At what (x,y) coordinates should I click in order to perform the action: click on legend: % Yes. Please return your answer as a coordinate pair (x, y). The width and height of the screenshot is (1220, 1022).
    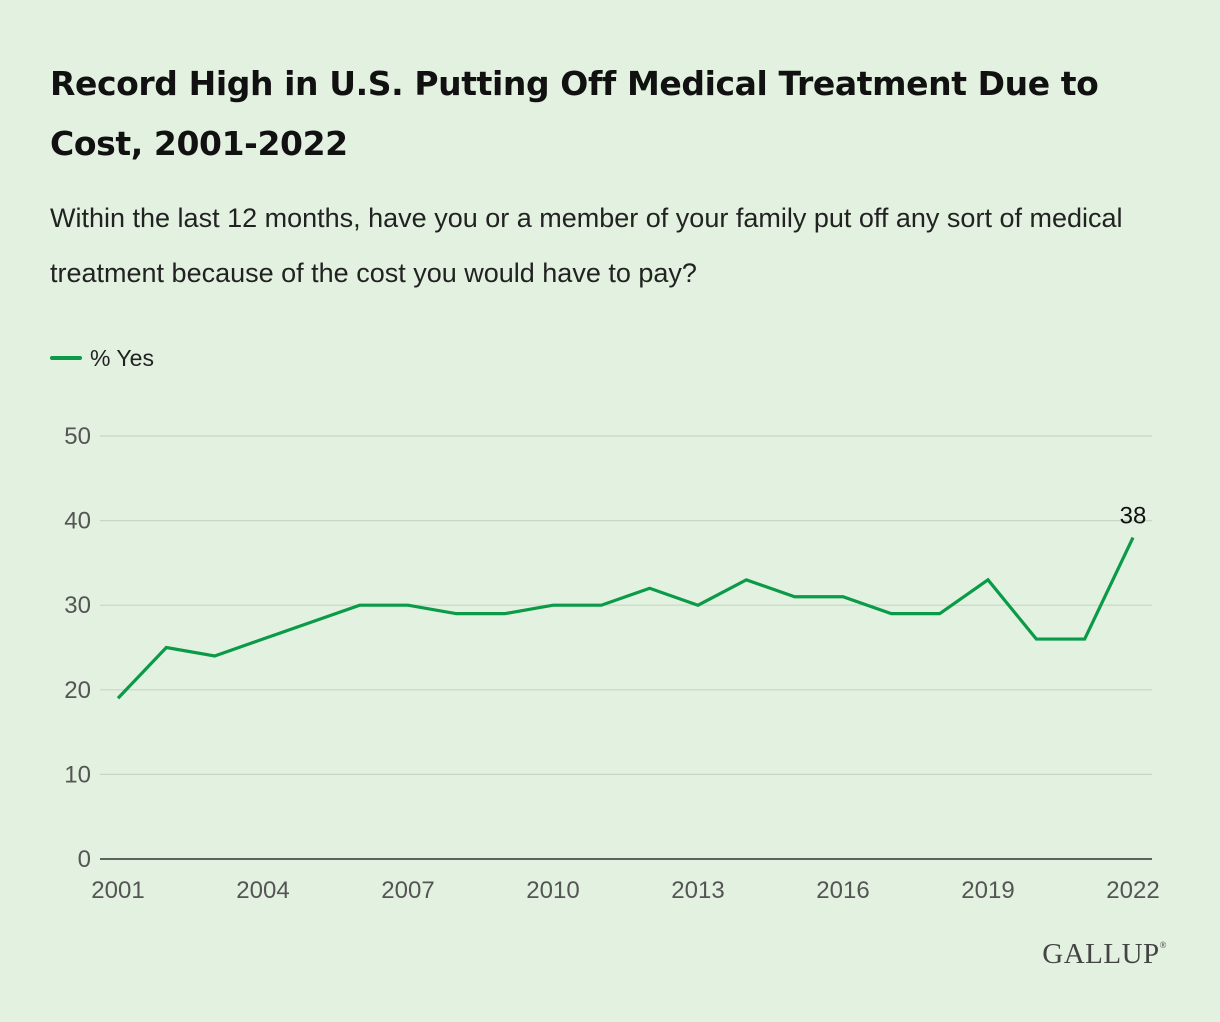
    Looking at the image, I should click on (102, 358).